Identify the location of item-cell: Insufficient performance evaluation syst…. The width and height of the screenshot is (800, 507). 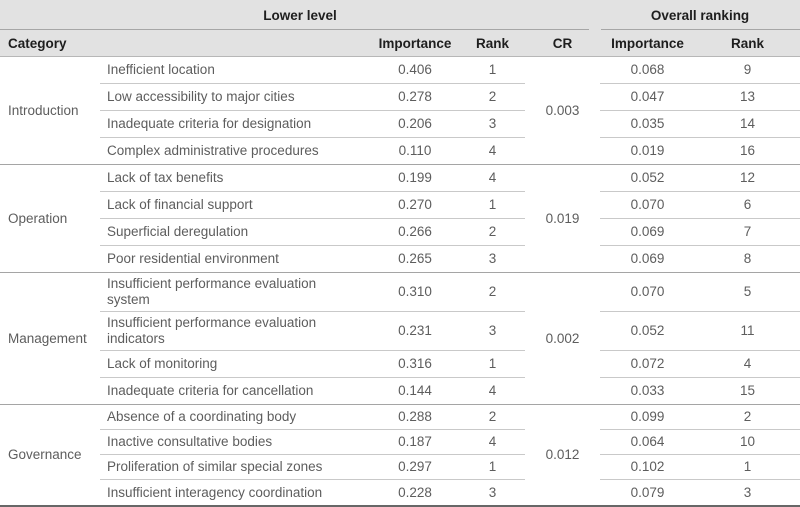
(235, 292).